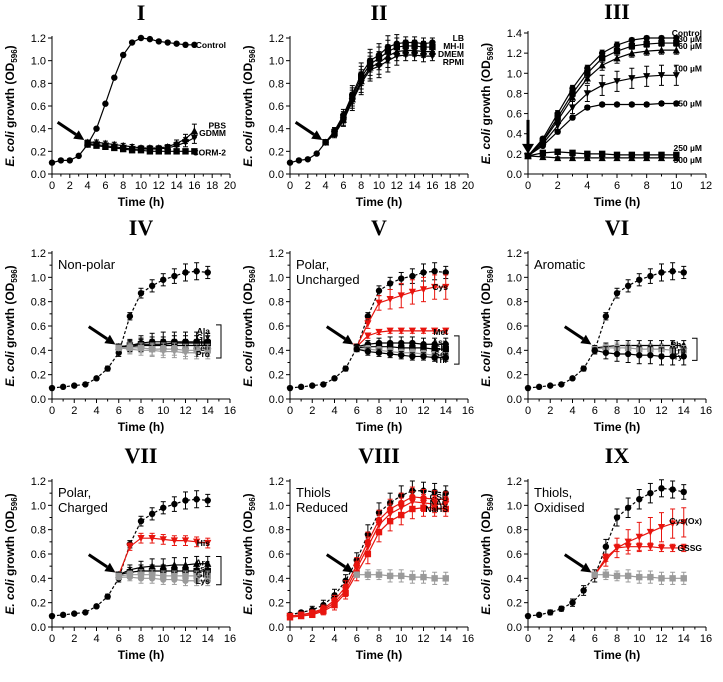 The image size is (723, 682). Describe the element at coordinates (617, 455) in the screenshot. I see `panel-title: IX` at that location.